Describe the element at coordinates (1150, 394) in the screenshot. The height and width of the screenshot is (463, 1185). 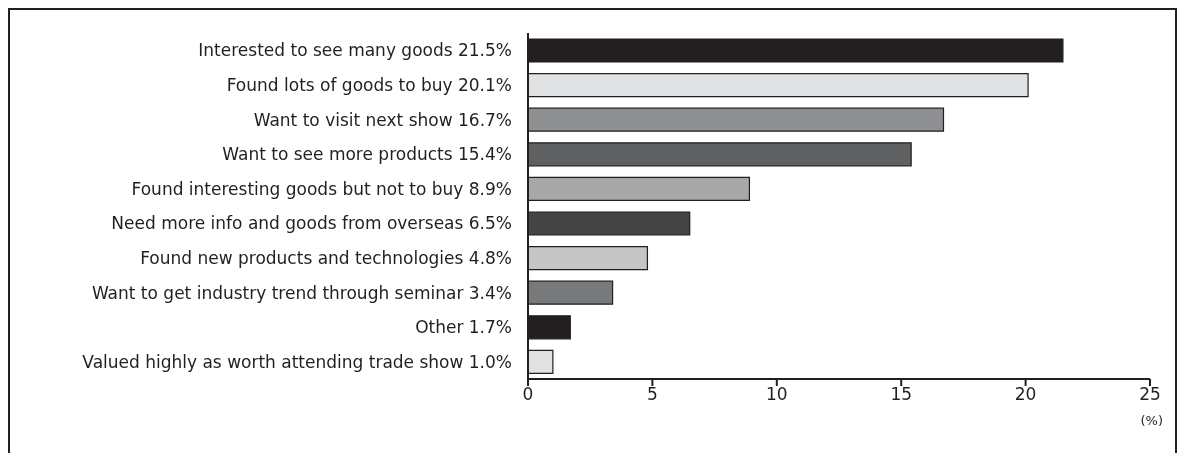
I see `x-tick-label: 25` at that location.